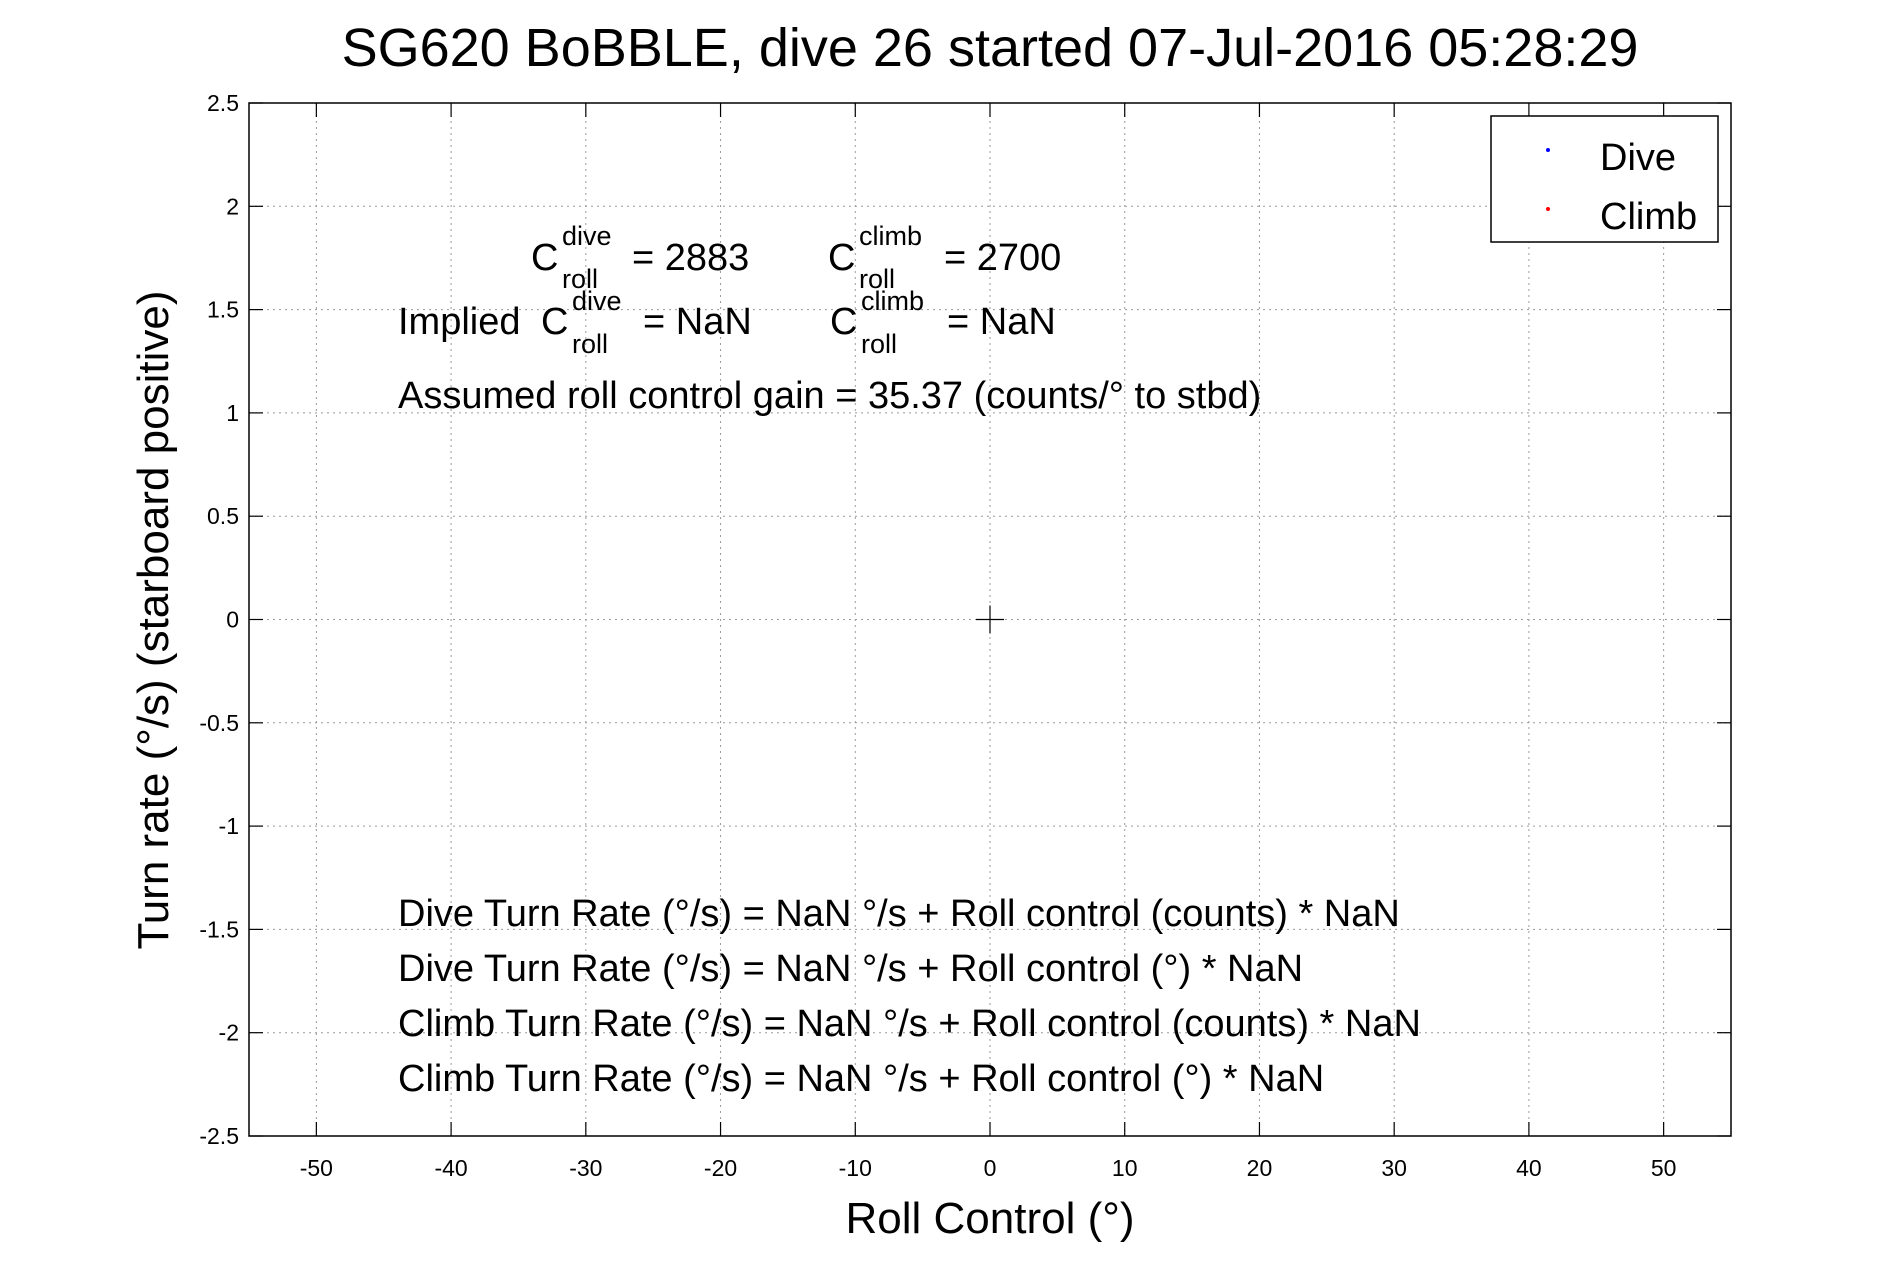  I want to click on c-roll-climb-symbol: C, so click(841, 258).